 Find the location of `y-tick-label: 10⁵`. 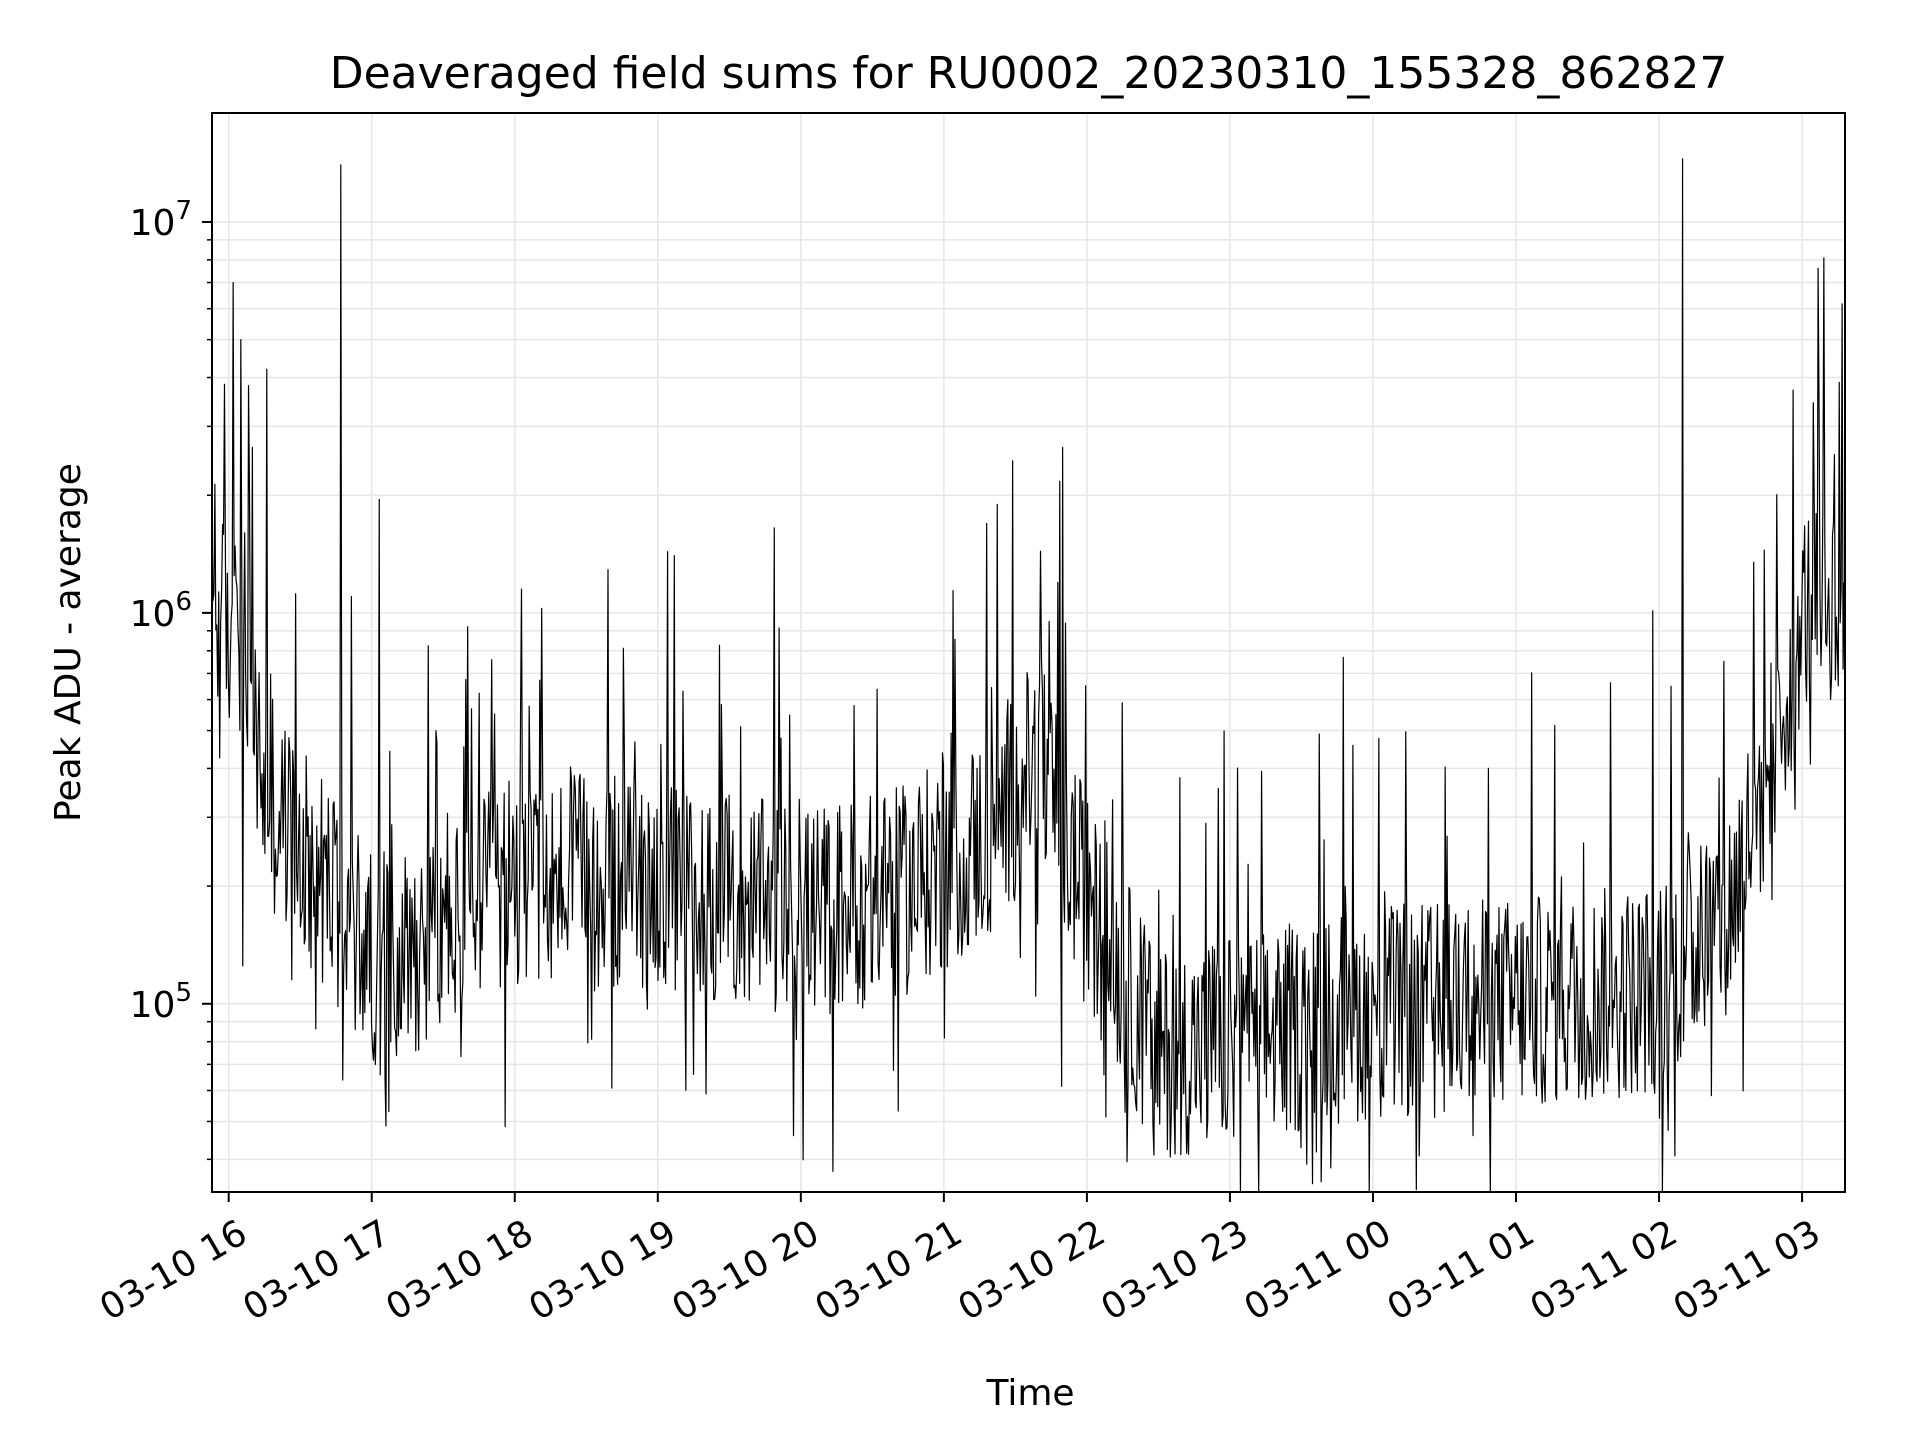

y-tick-label: 10⁵ is located at coordinates (161, 1002).